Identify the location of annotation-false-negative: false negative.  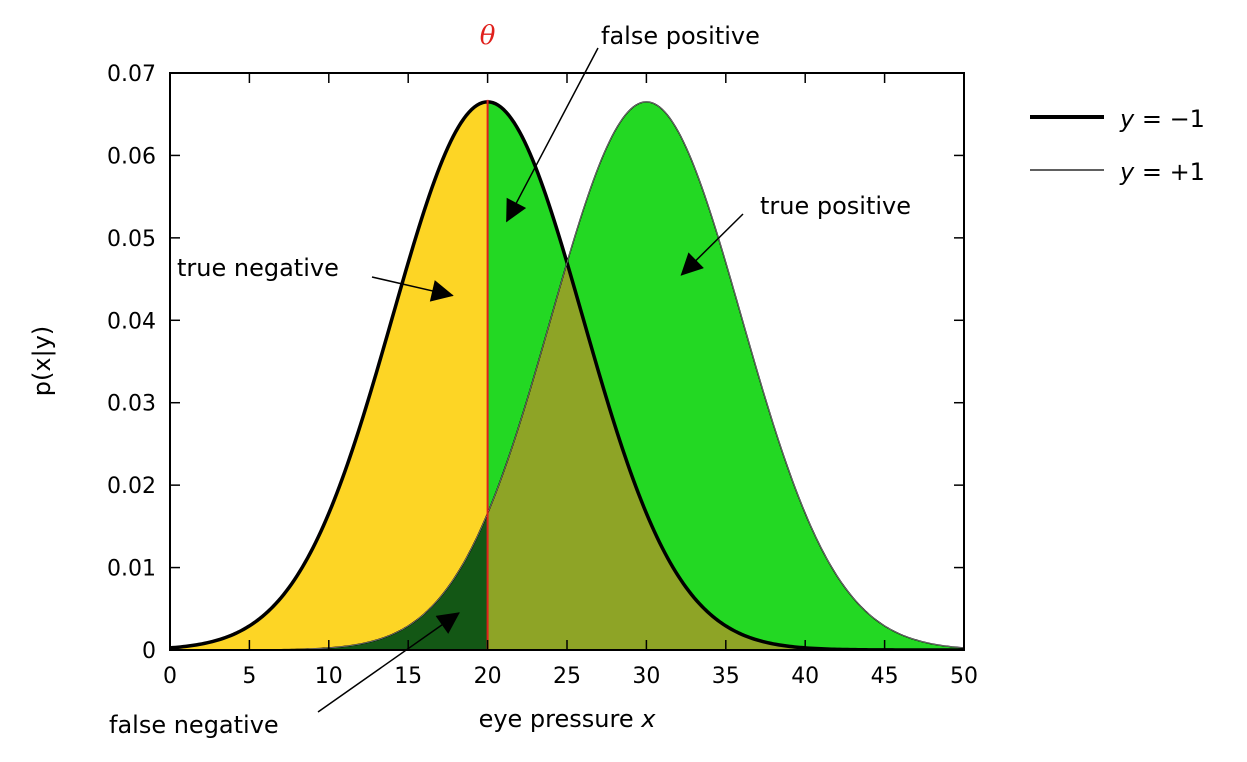
(194, 725).